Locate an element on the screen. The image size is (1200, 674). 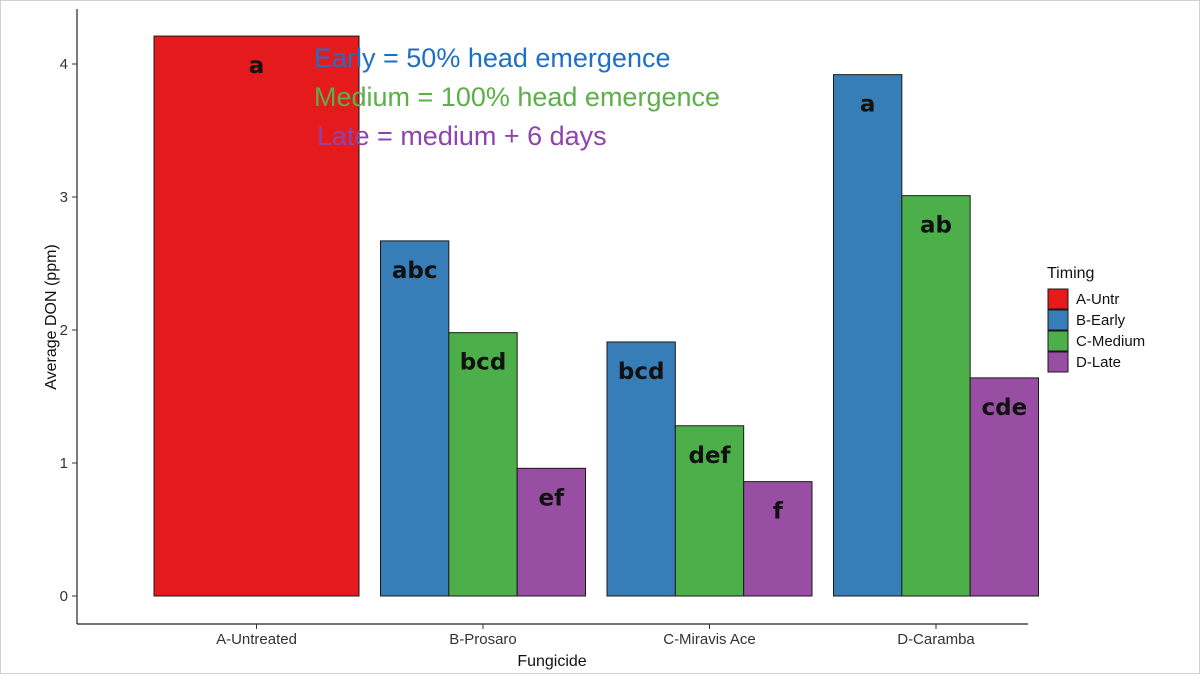
legend-label: A-Untr is located at coordinates (1097, 299).